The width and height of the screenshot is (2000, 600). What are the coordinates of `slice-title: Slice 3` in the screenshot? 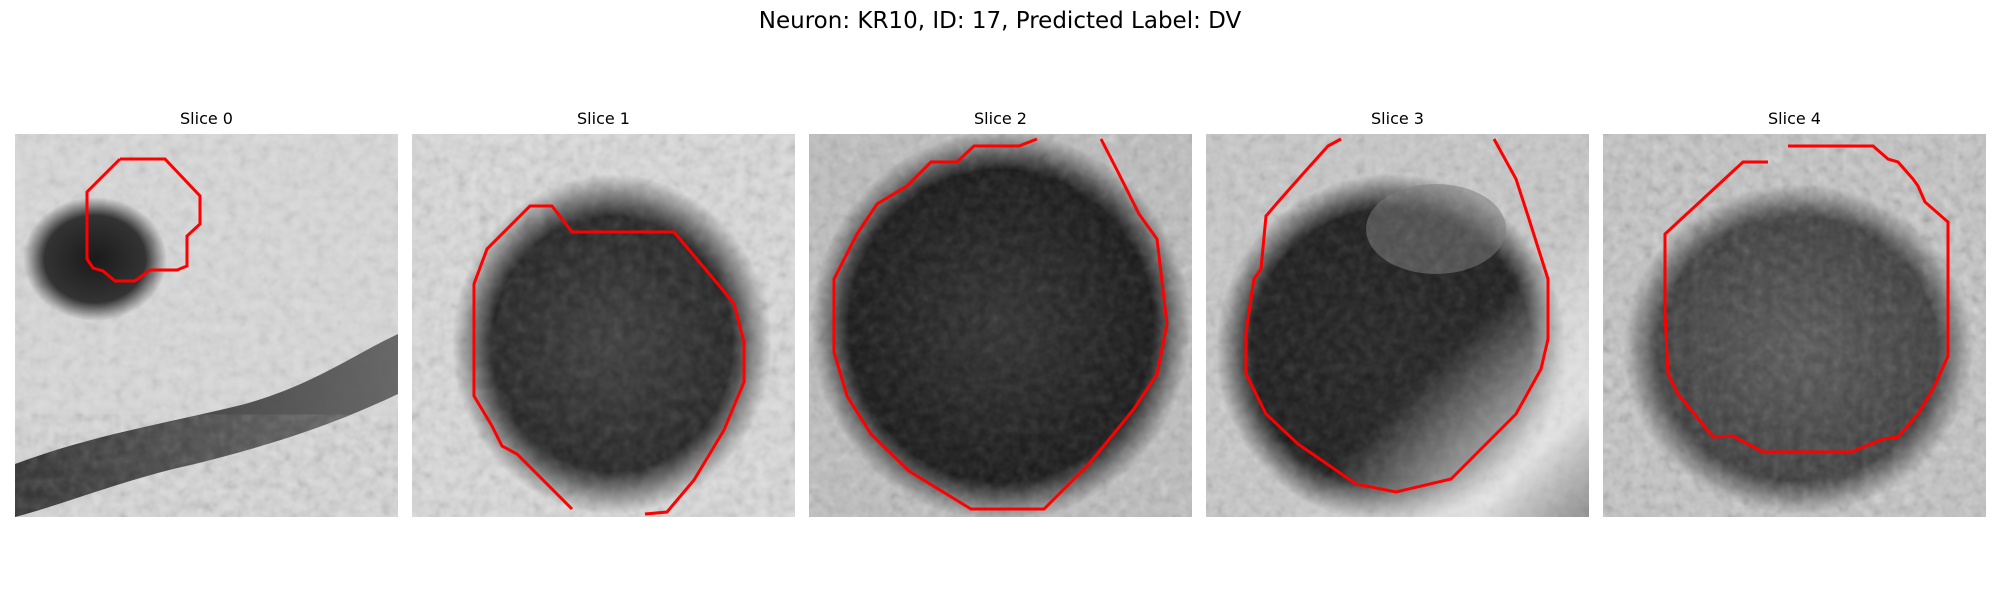 It's located at (1397, 118).